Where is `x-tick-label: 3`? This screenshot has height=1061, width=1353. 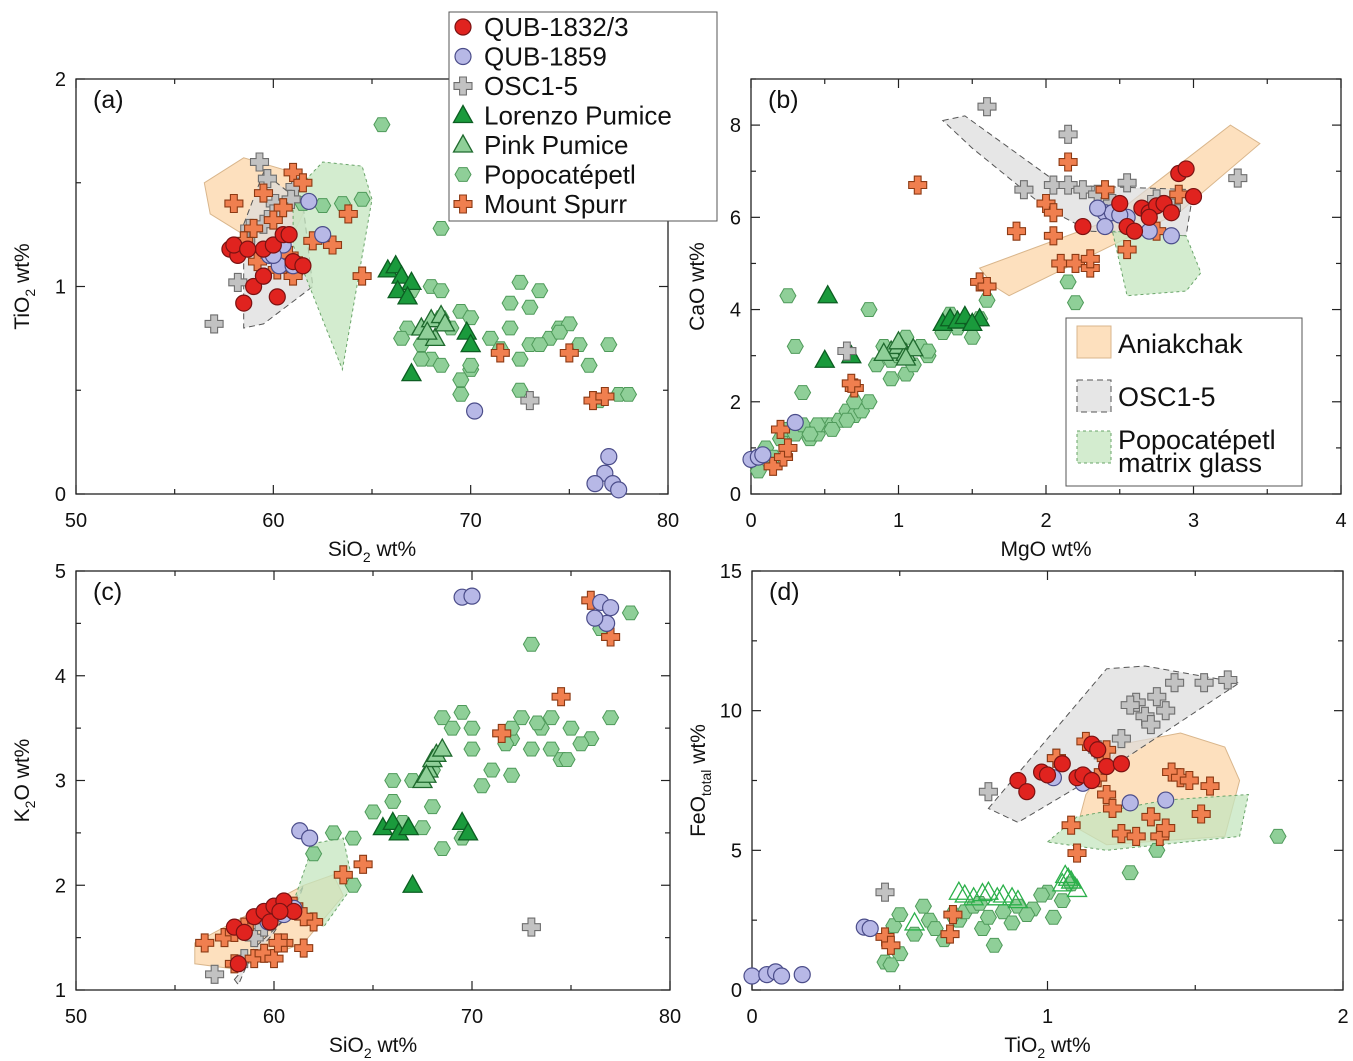
x-tick-label: 3 is located at coordinates (1193, 521).